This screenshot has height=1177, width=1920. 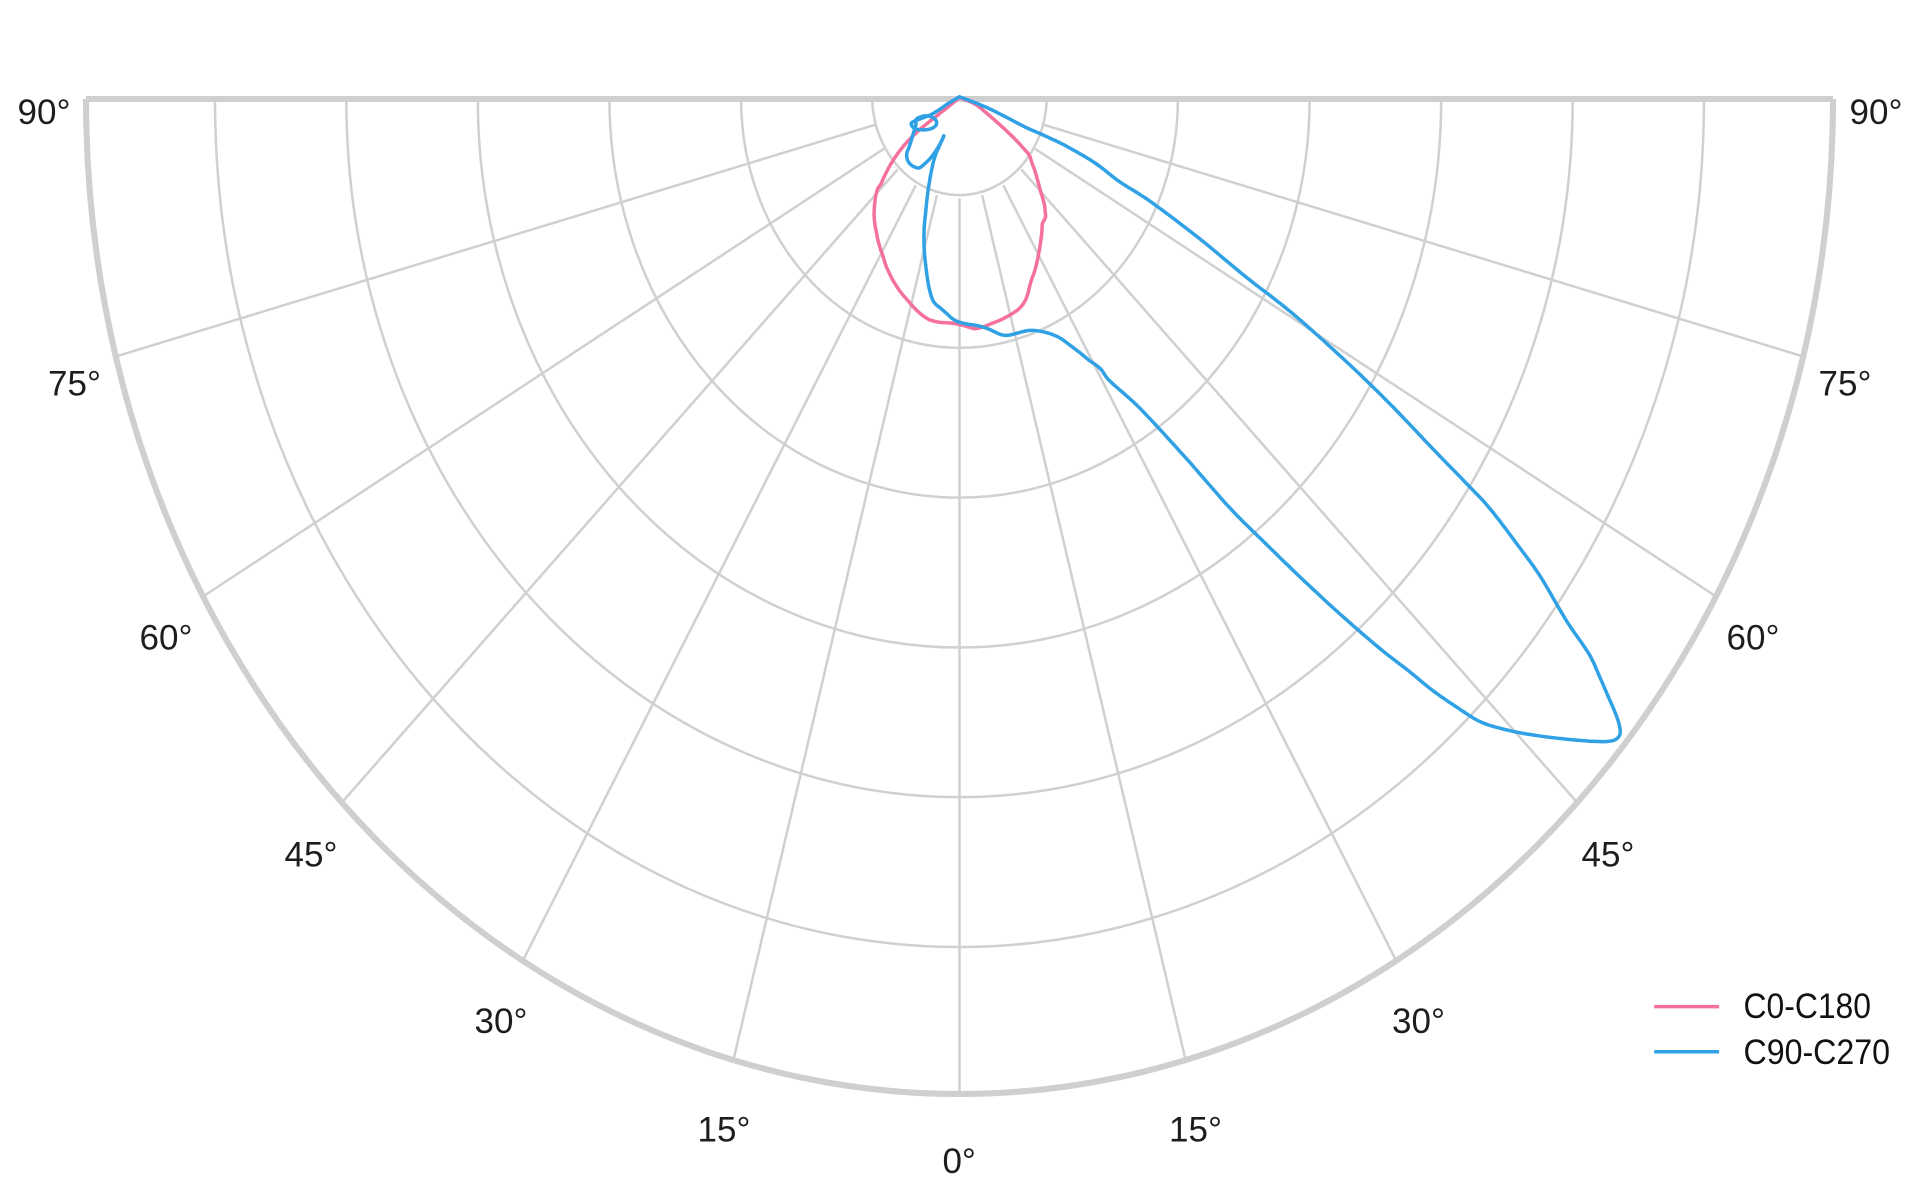 I want to click on svg-text: C90-C270, so click(x=1817, y=1052).